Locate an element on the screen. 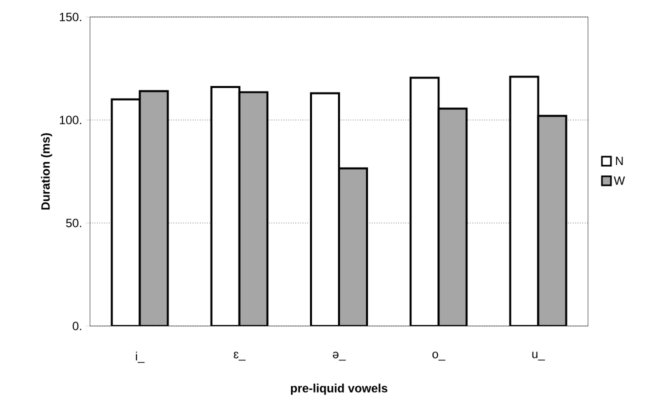 This screenshot has height=402, width=652. text: N is located at coordinates (619, 161).